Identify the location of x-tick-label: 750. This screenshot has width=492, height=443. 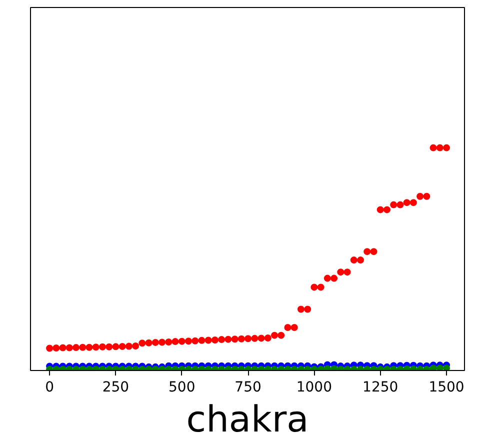
(248, 388).